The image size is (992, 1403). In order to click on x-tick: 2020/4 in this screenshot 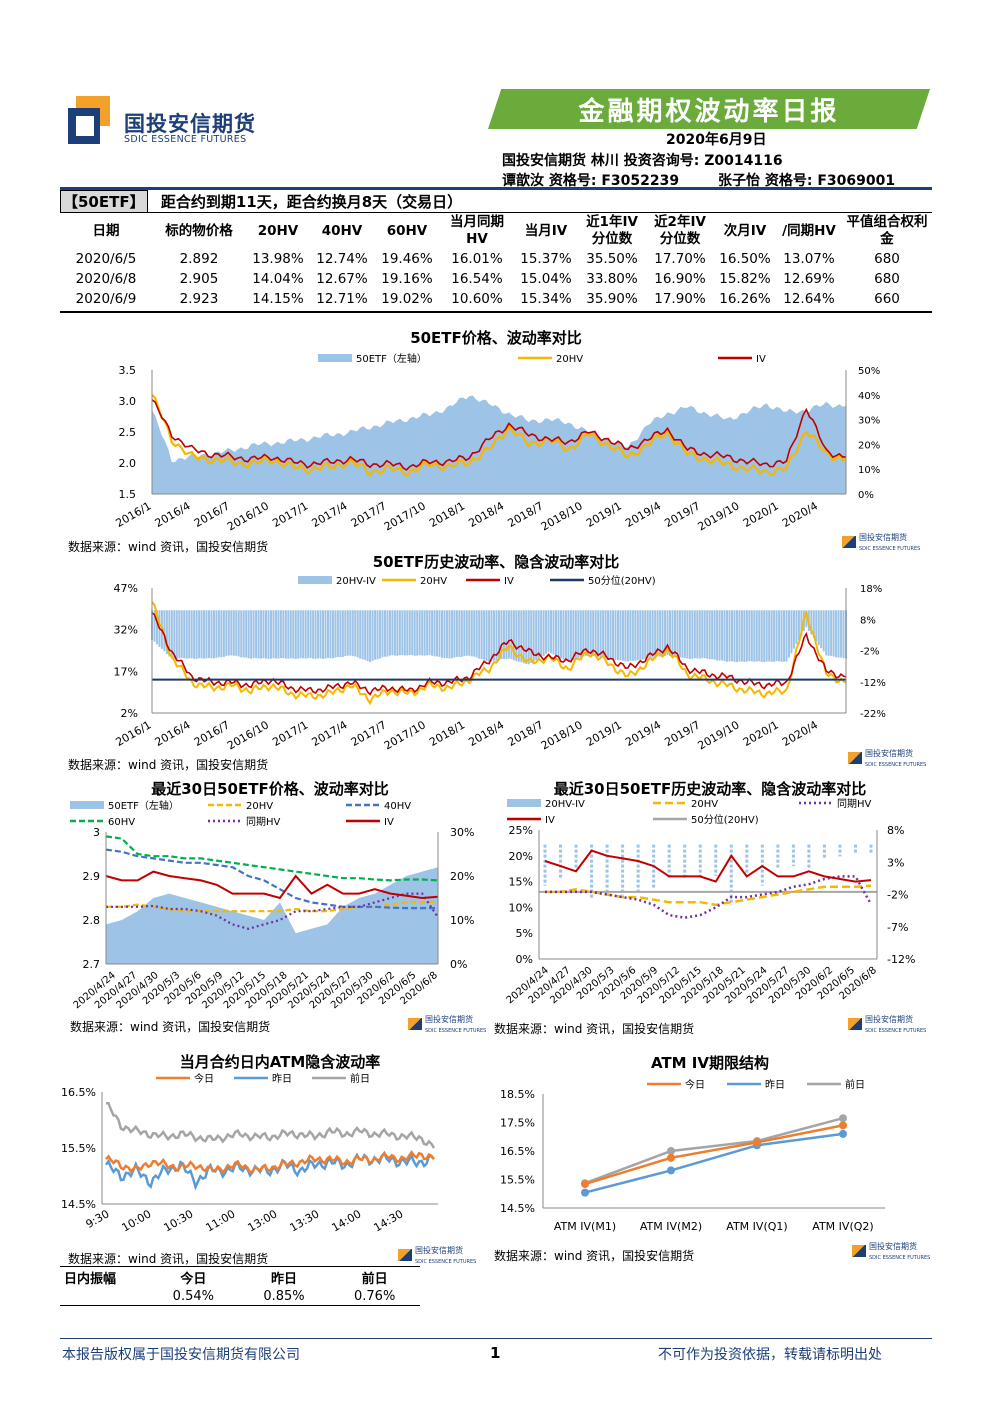, I will do `click(800, 733)`.